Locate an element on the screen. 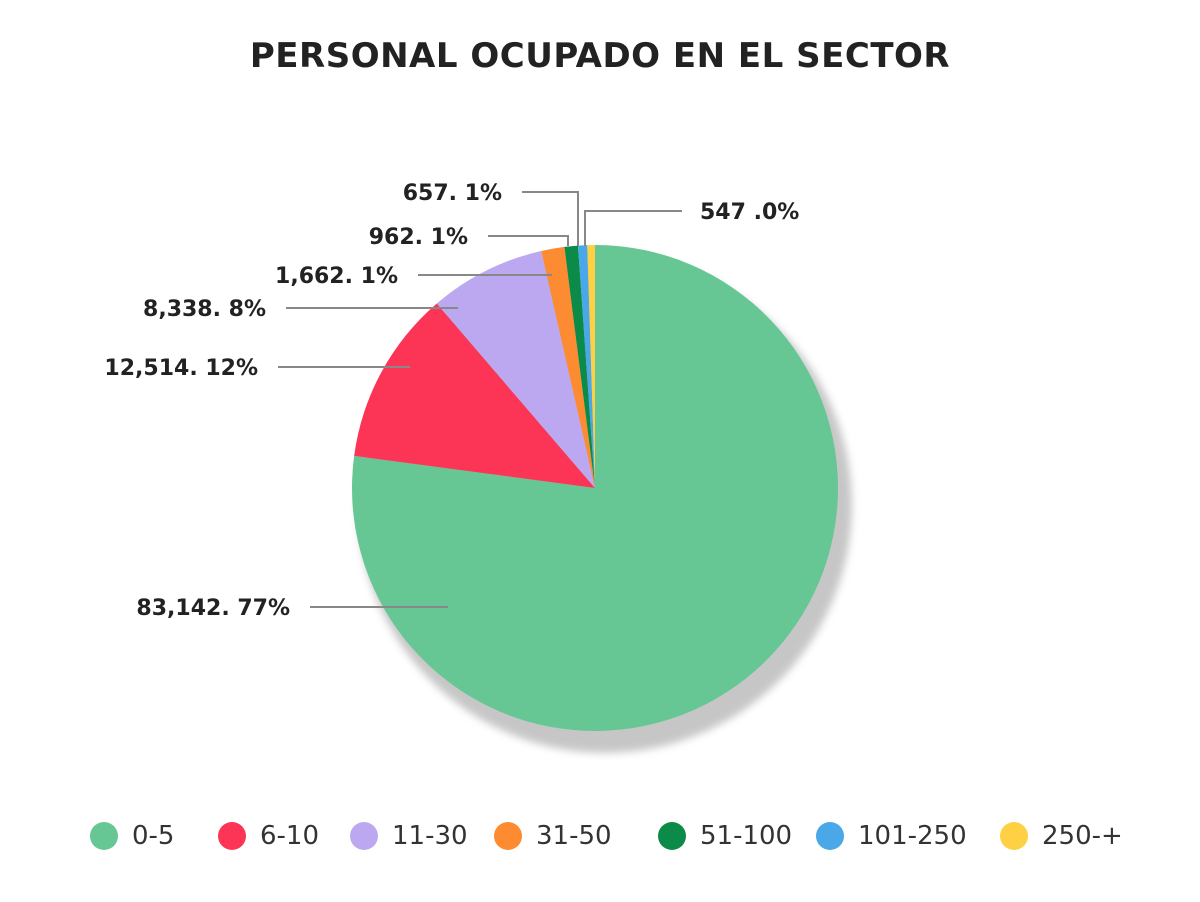 Image resolution: width=1200 pixels, height=902 pixels. legend-item-6-10: 6-10 is located at coordinates (268, 836).